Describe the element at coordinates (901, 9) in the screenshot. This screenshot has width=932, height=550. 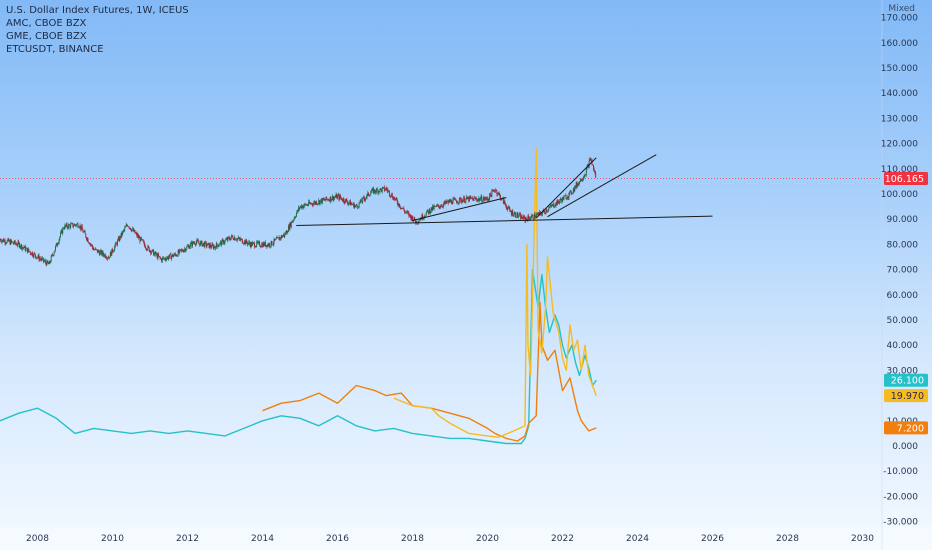
I see `scale-mode-label: Mixed` at that location.